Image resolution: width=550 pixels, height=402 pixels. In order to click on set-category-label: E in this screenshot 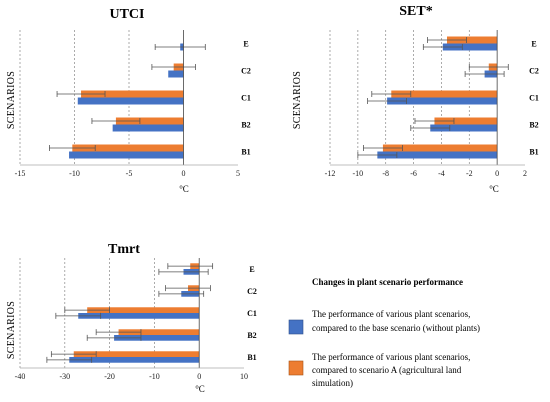, I will do `click(533, 44)`.